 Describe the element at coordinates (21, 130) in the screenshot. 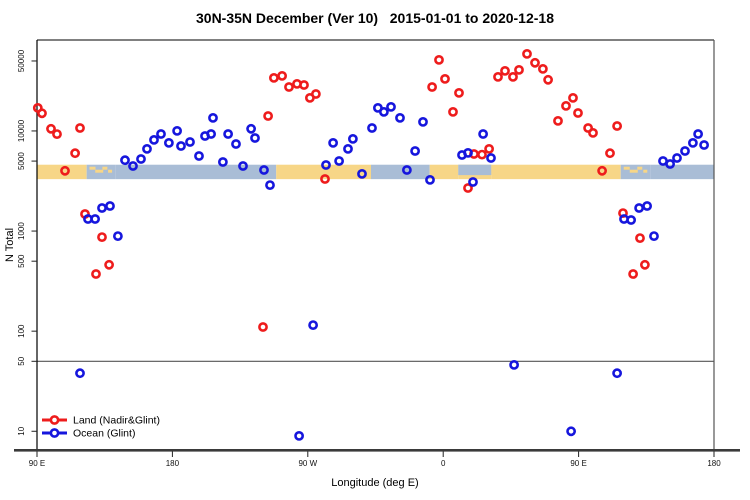

I see `y-tick-label: 10000` at that location.